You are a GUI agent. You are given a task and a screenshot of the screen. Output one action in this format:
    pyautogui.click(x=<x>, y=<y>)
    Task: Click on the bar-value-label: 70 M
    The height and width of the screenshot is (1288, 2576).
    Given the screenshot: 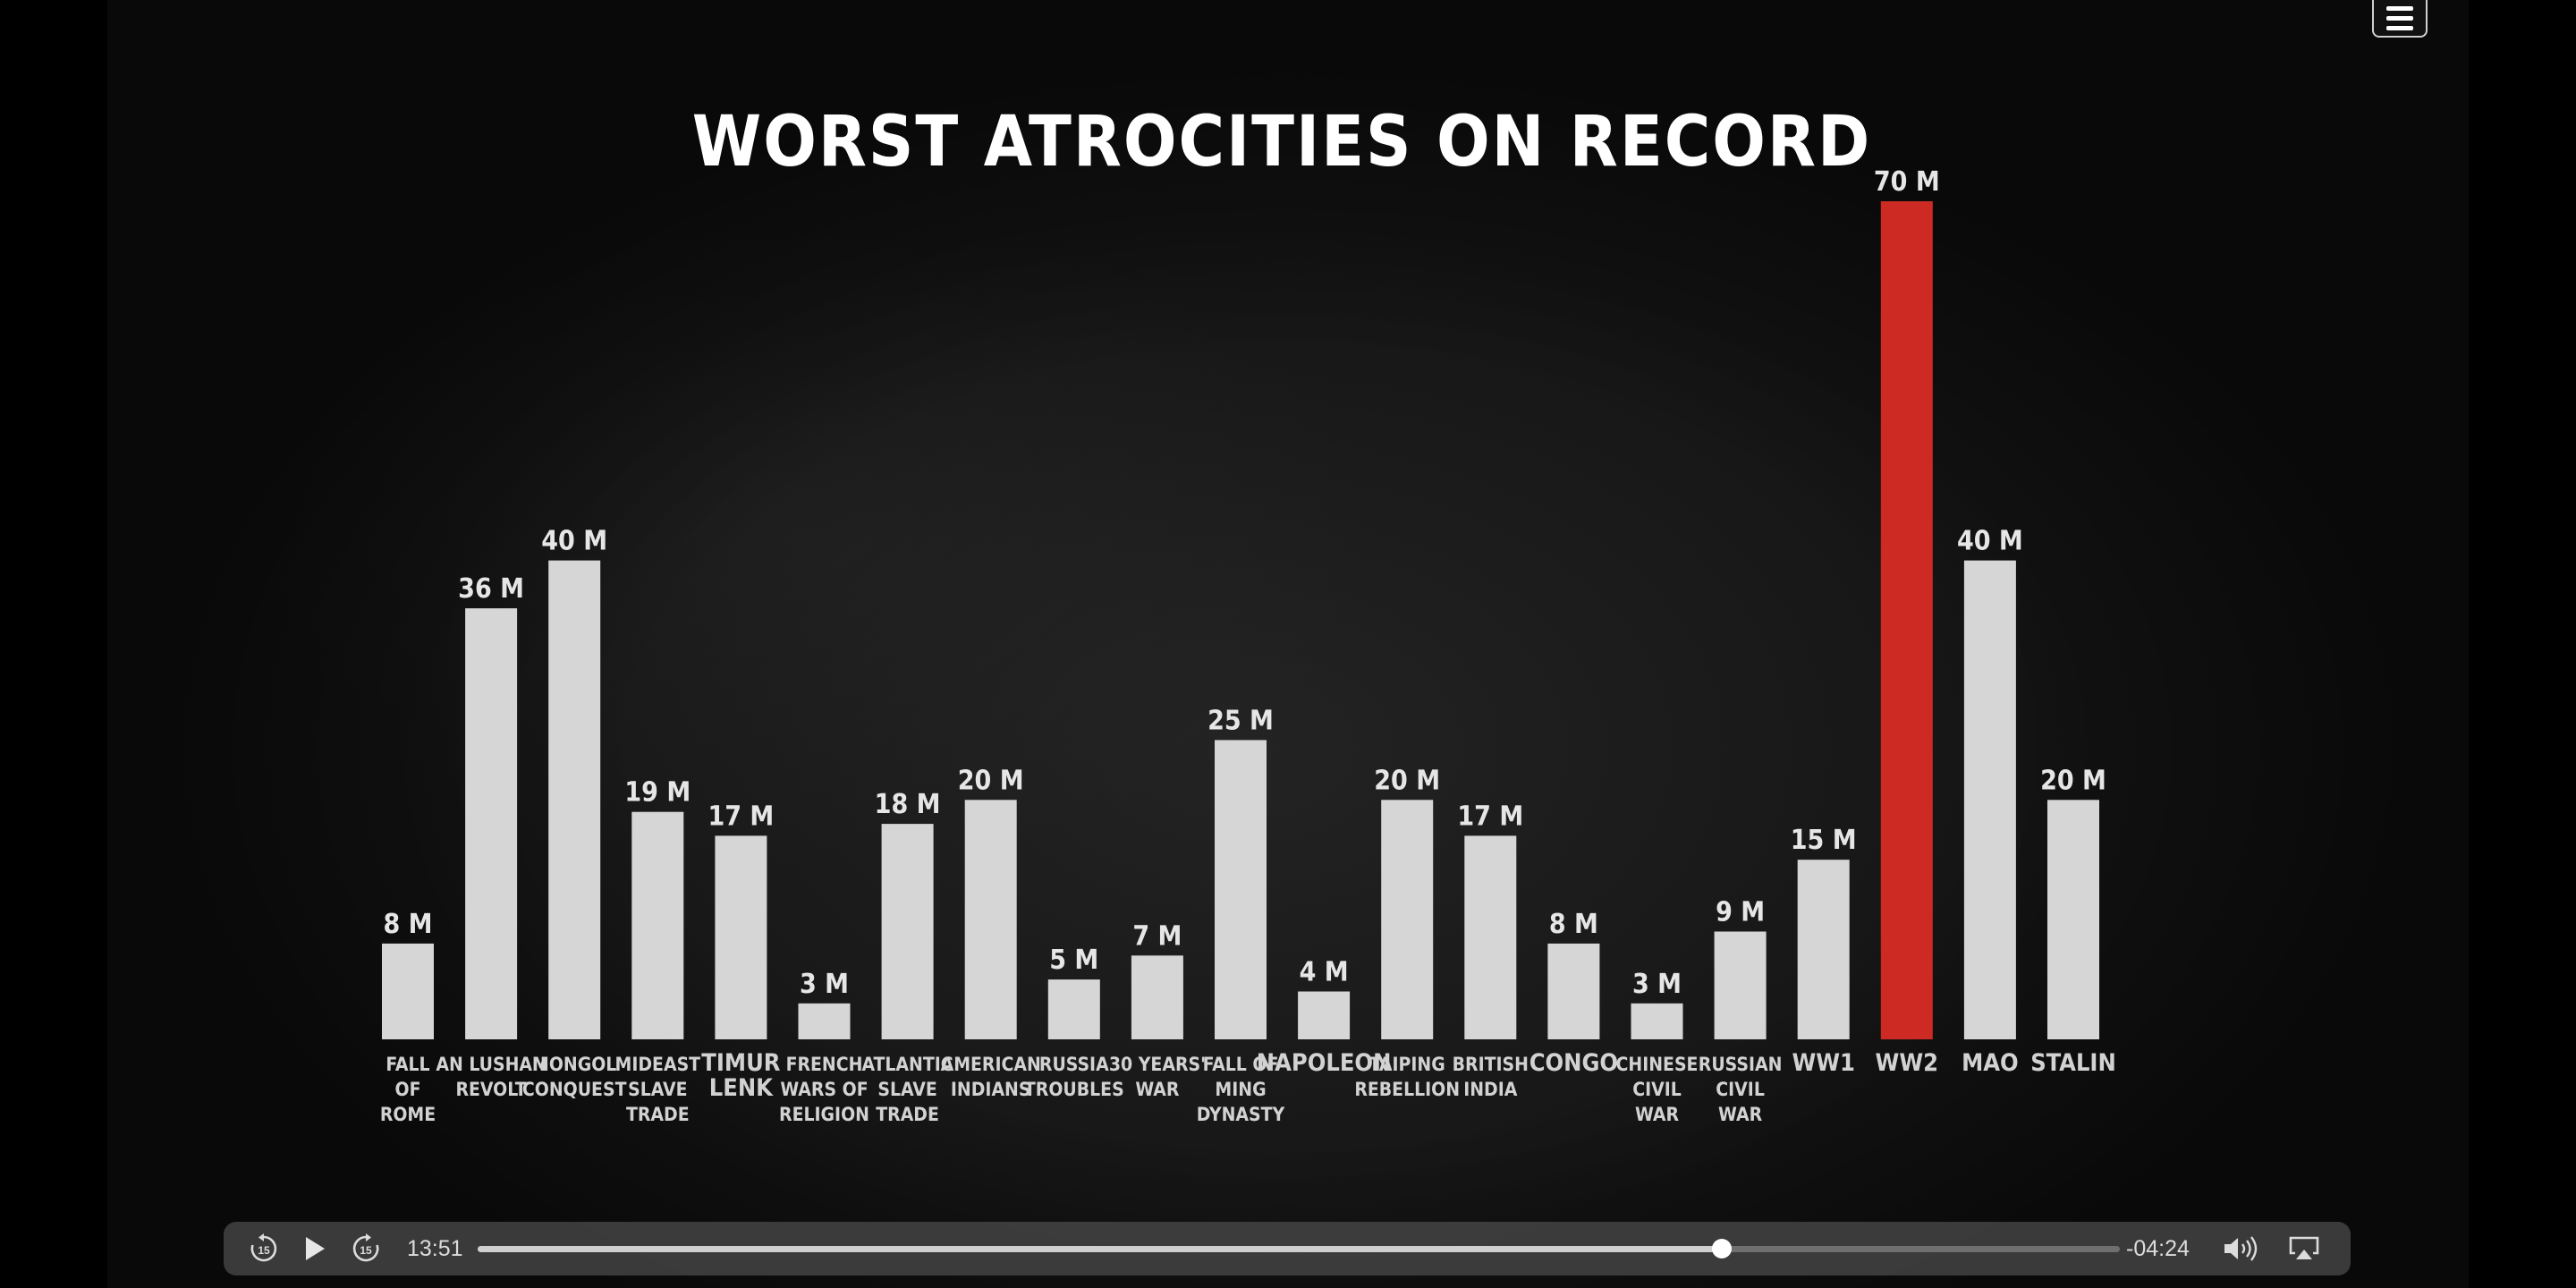 What is the action you would take?
    pyautogui.click(x=1907, y=182)
    